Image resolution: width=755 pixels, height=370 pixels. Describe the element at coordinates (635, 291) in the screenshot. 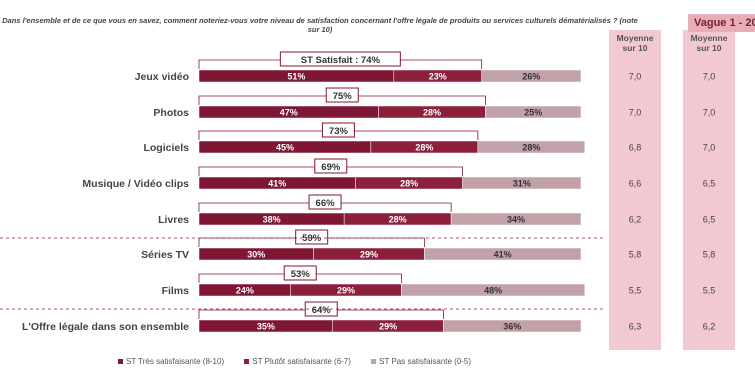

I see `moyenne-value: 5,5` at that location.